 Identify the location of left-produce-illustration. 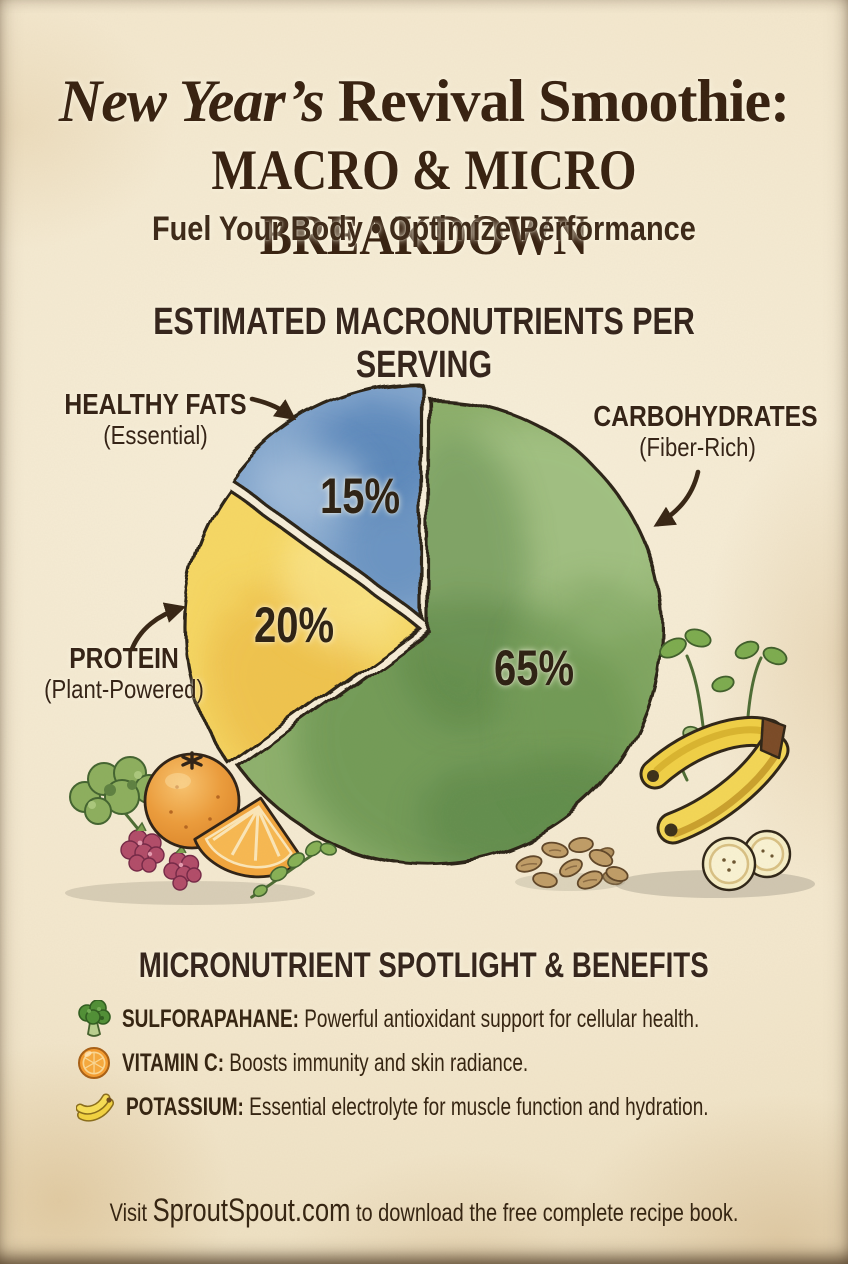
(201, 828).